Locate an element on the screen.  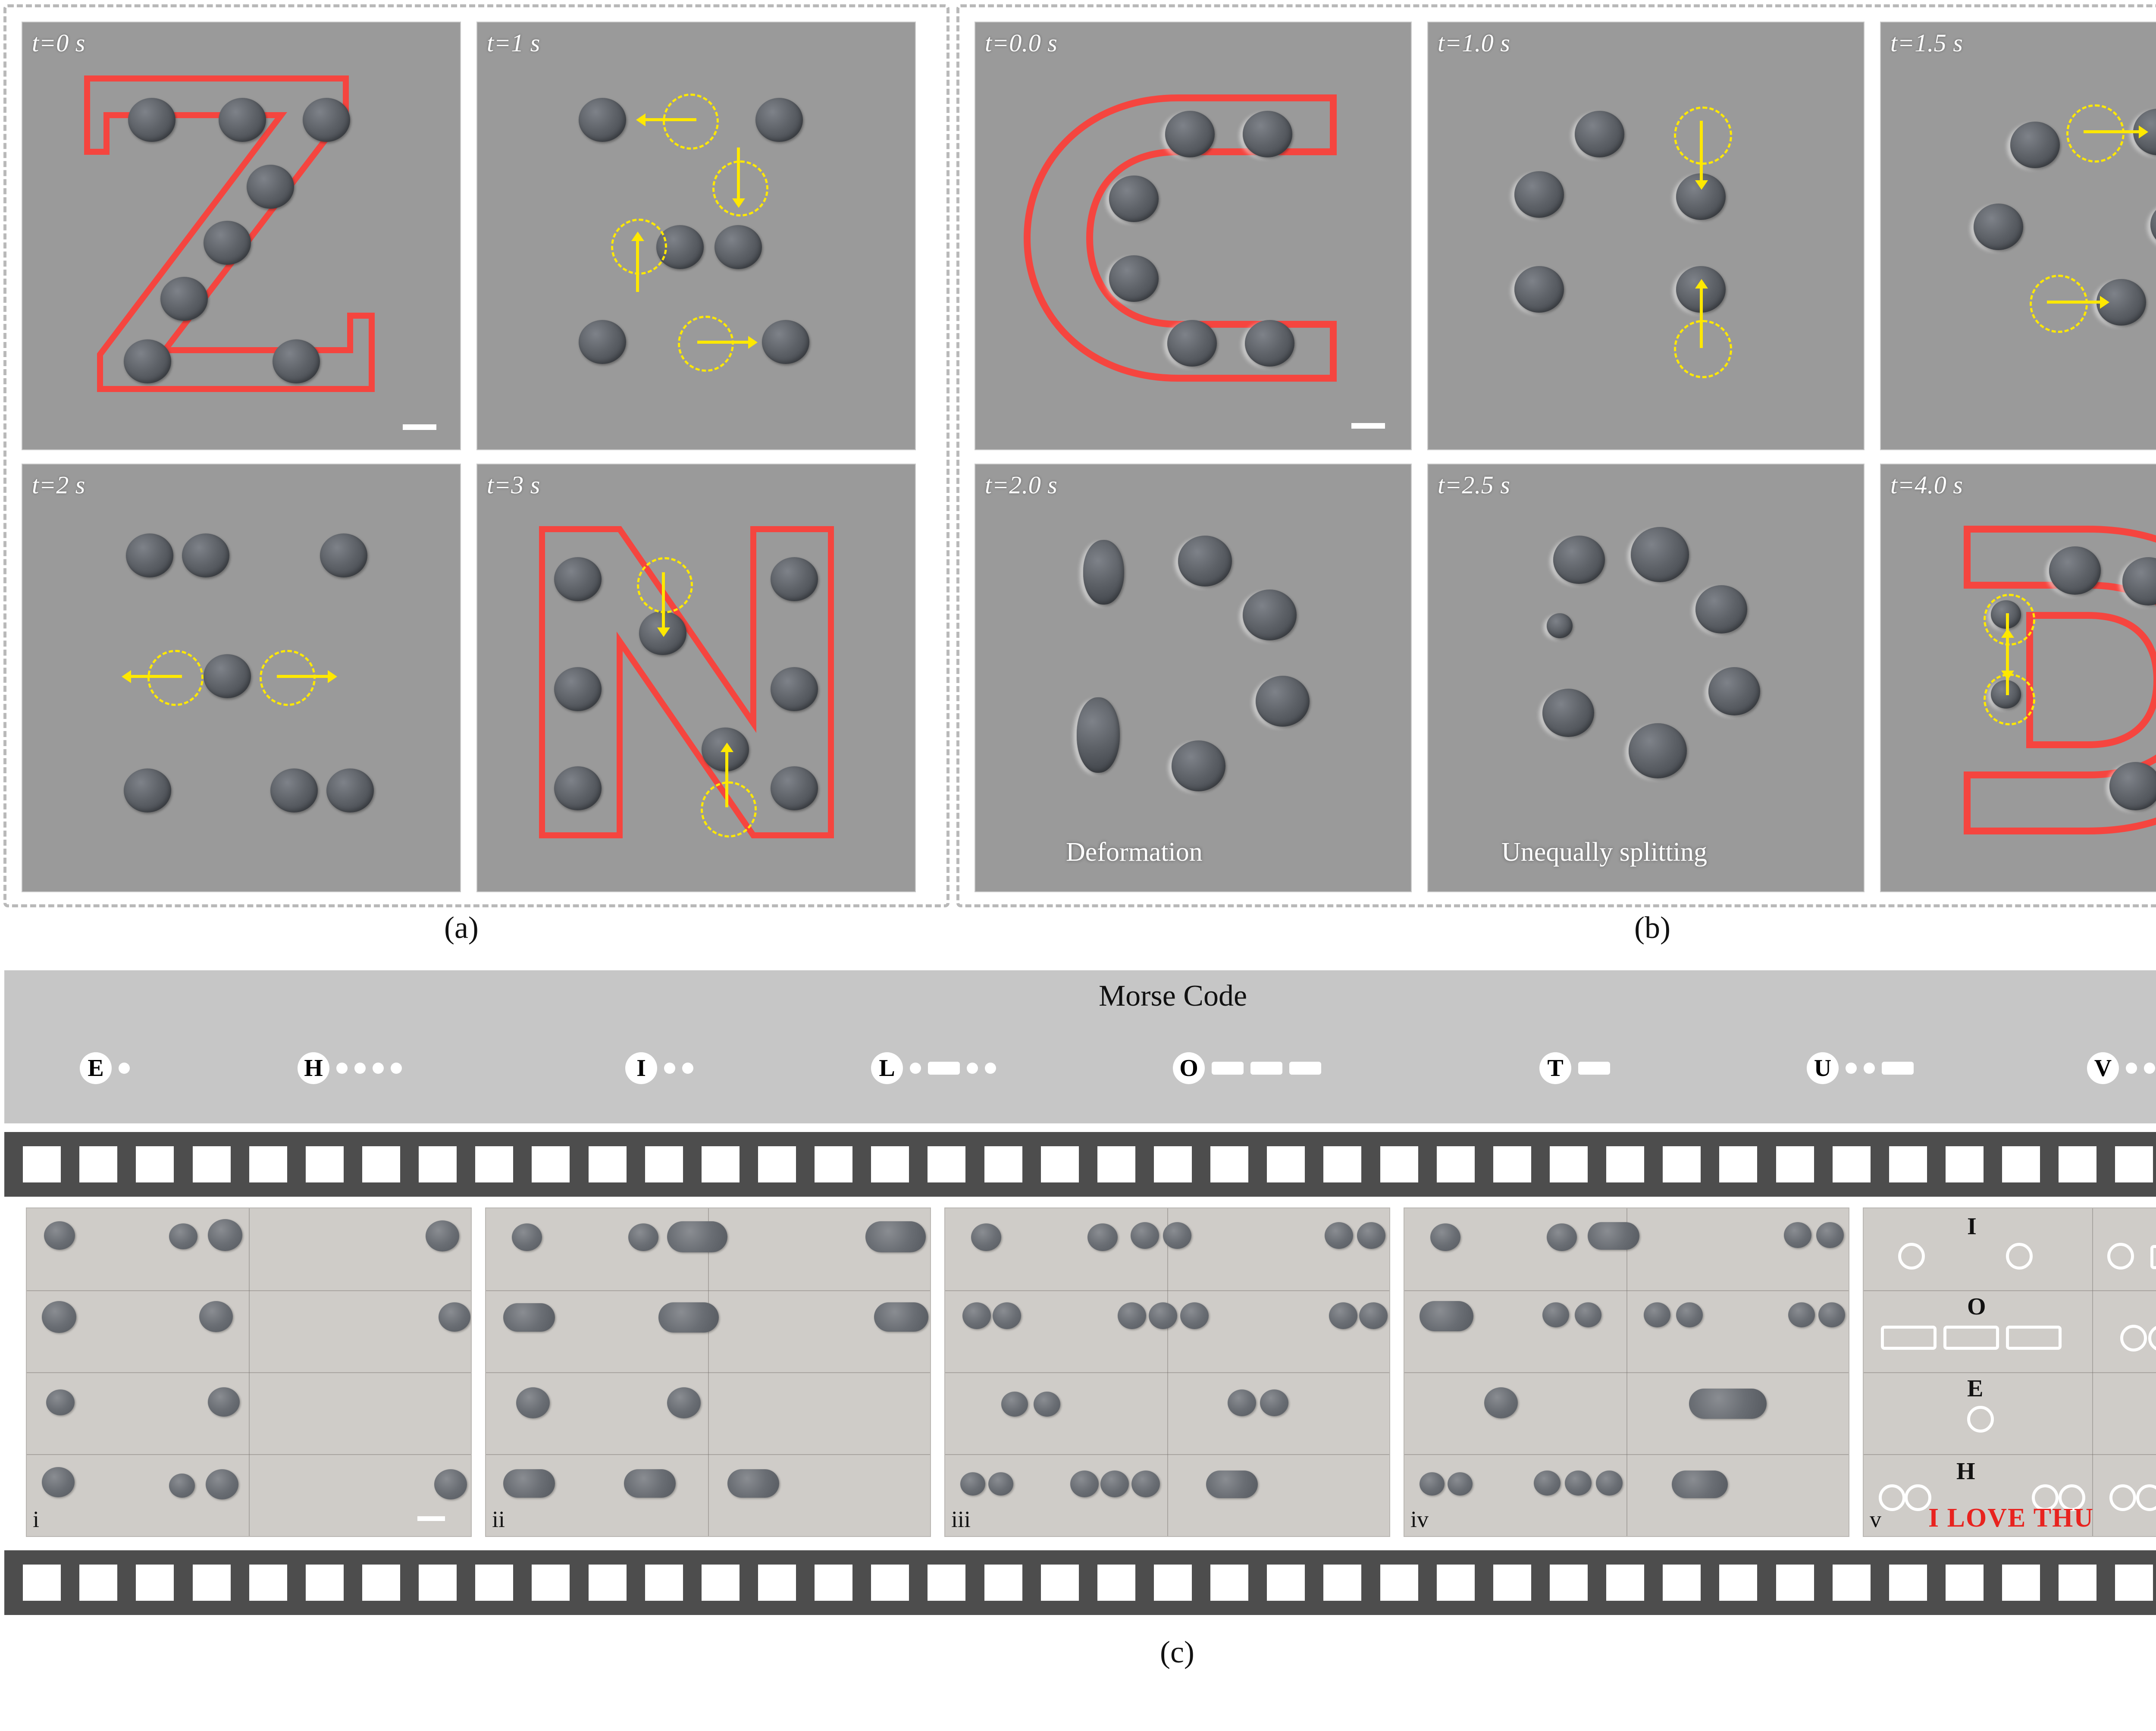
morse-code-title: Morse Code is located at coordinates (1172, 996).